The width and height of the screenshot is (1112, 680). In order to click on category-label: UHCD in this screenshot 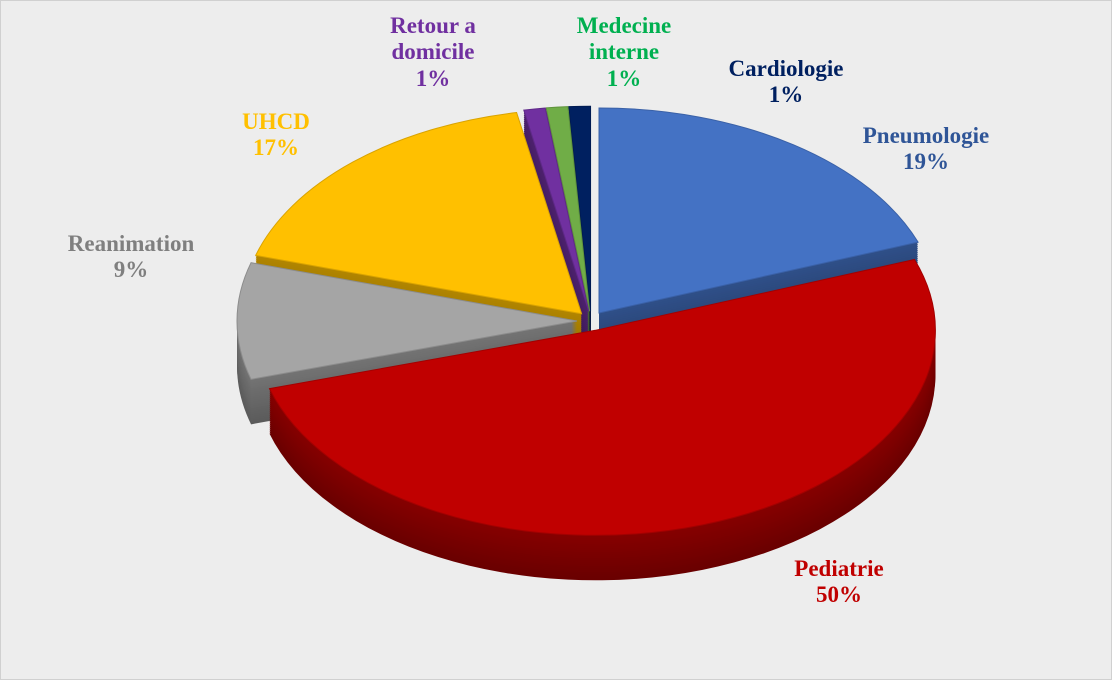, I will do `click(276, 121)`.